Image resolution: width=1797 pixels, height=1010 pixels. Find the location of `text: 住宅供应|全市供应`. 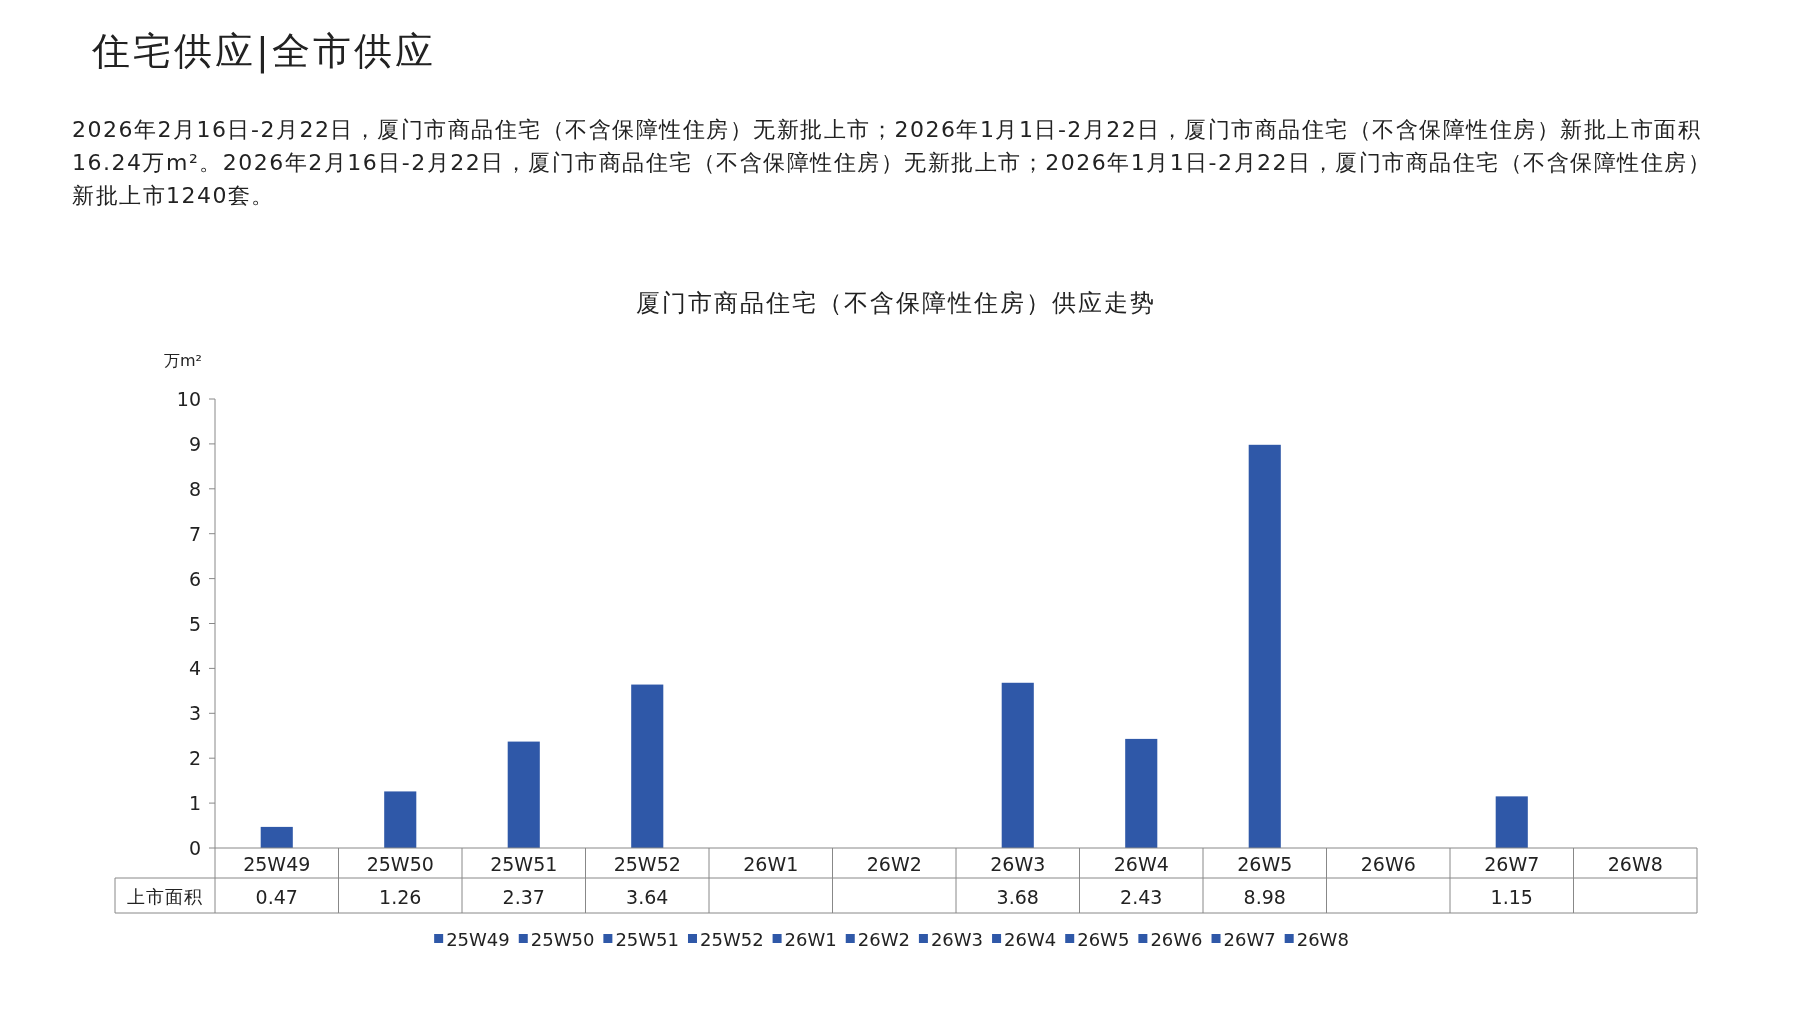

text: 住宅供应|全市供应 is located at coordinates (263, 51).